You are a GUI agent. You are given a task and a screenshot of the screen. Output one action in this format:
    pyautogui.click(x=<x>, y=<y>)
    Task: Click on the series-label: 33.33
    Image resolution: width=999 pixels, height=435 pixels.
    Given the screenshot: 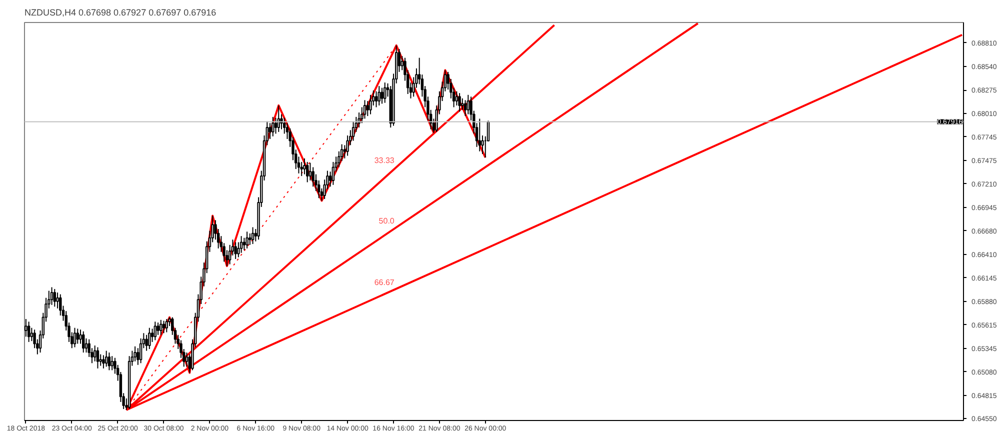 What is the action you would take?
    pyautogui.click(x=384, y=161)
    